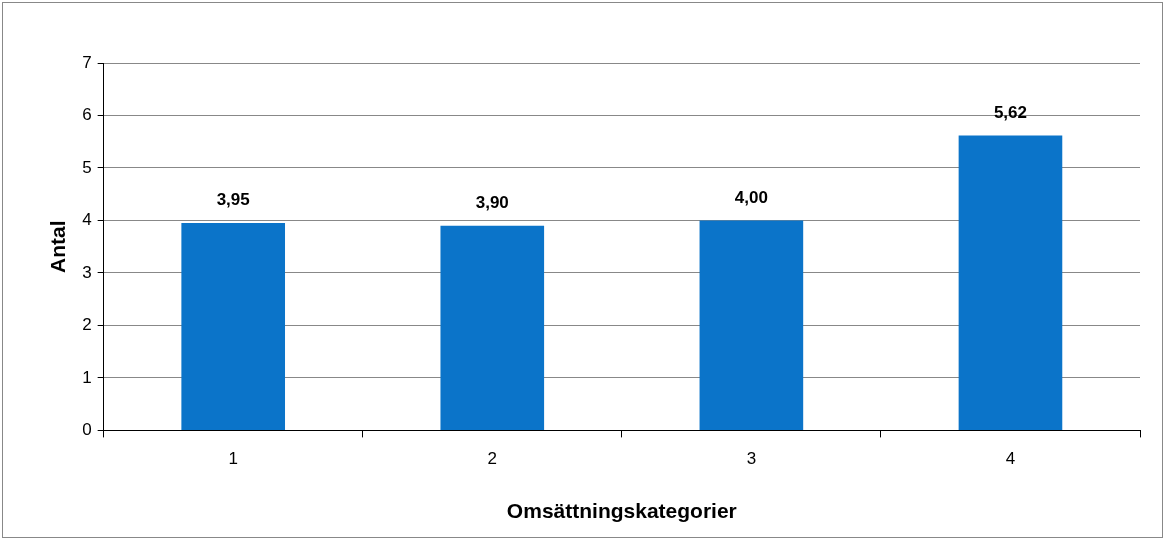 The width and height of the screenshot is (1165, 540). Describe the element at coordinates (492, 202) in the screenshot. I see `data-label: 3,90` at that location.